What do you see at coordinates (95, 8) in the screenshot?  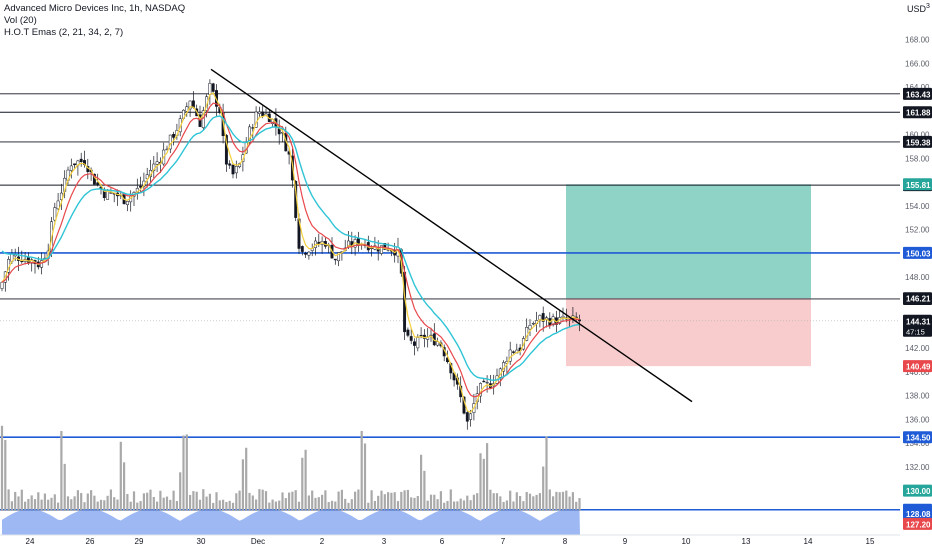 I see `symbol-title: Advanced Micro Devices Inc, 1h, NASDAQ` at bounding box center [95, 8].